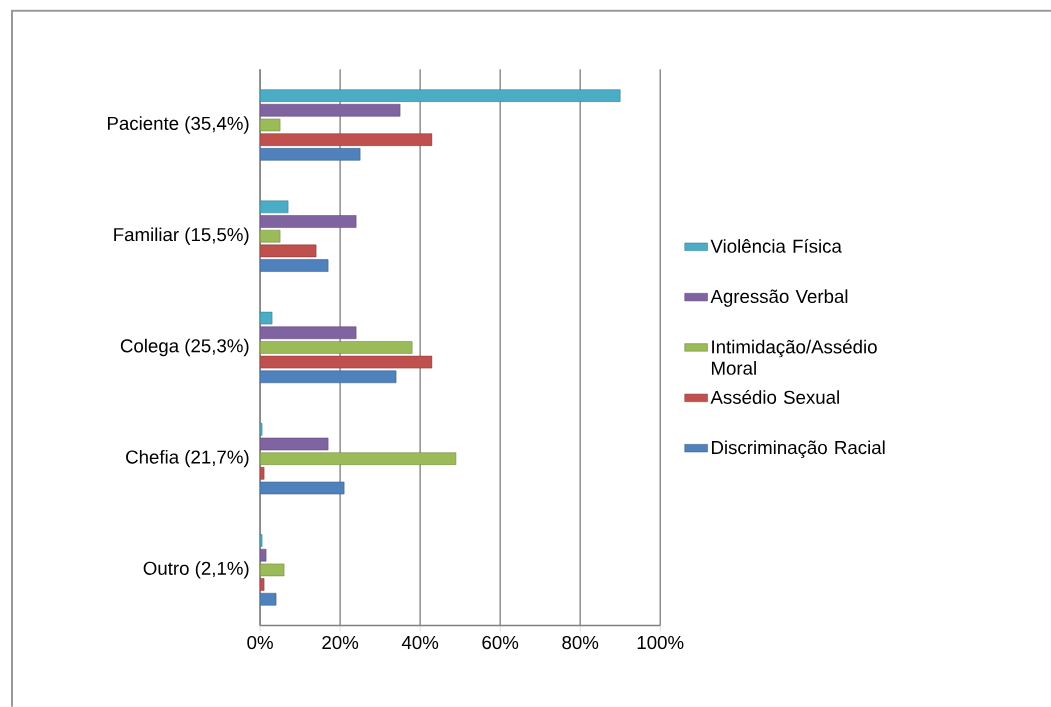 Image resolution: width=1051 pixels, height=707 pixels. What do you see at coordinates (774, 397) in the screenshot?
I see `legend-label: Assédio Sexual` at bounding box center [774, 397].